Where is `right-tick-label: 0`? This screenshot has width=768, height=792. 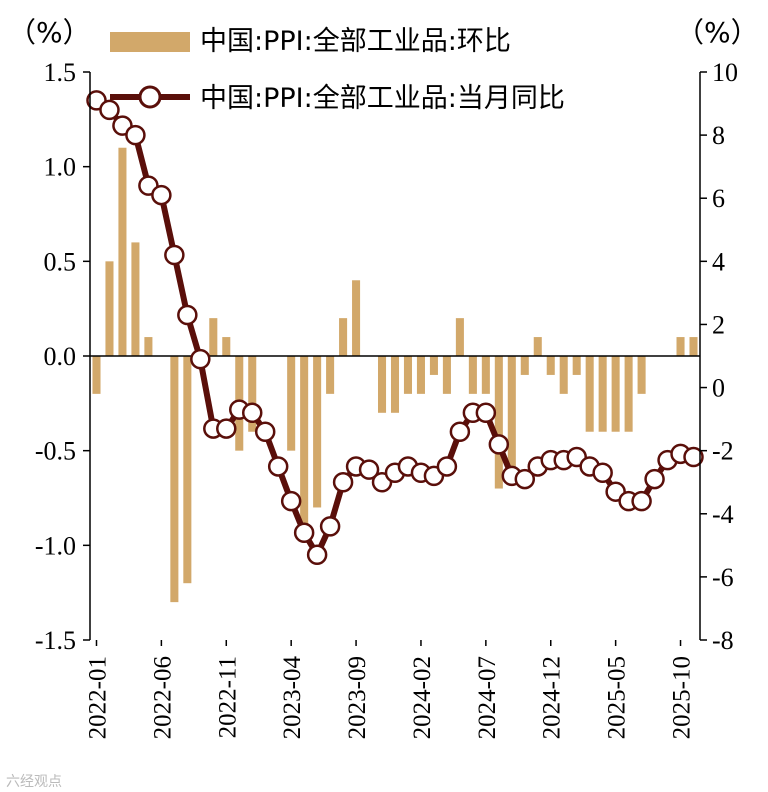 right-tick-label: 0 is located at coordinates (718, 388).